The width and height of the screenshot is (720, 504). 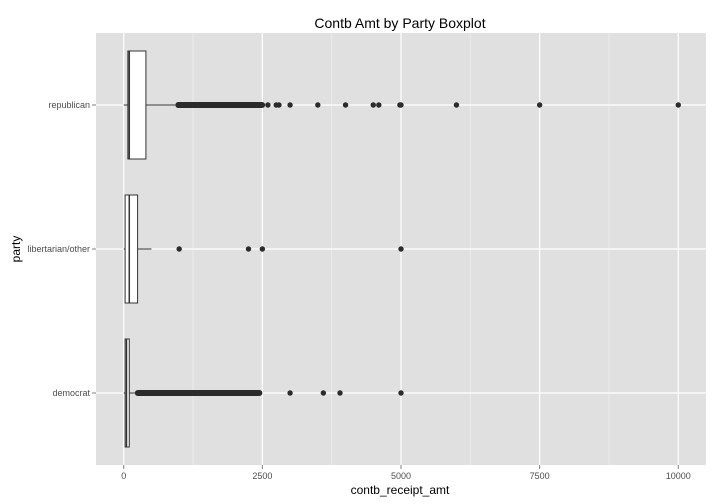 What do you see at coordinates (401, 476) in the screenshot?
I see `x-tick-label: 5000` at bounding box center [401, 476].